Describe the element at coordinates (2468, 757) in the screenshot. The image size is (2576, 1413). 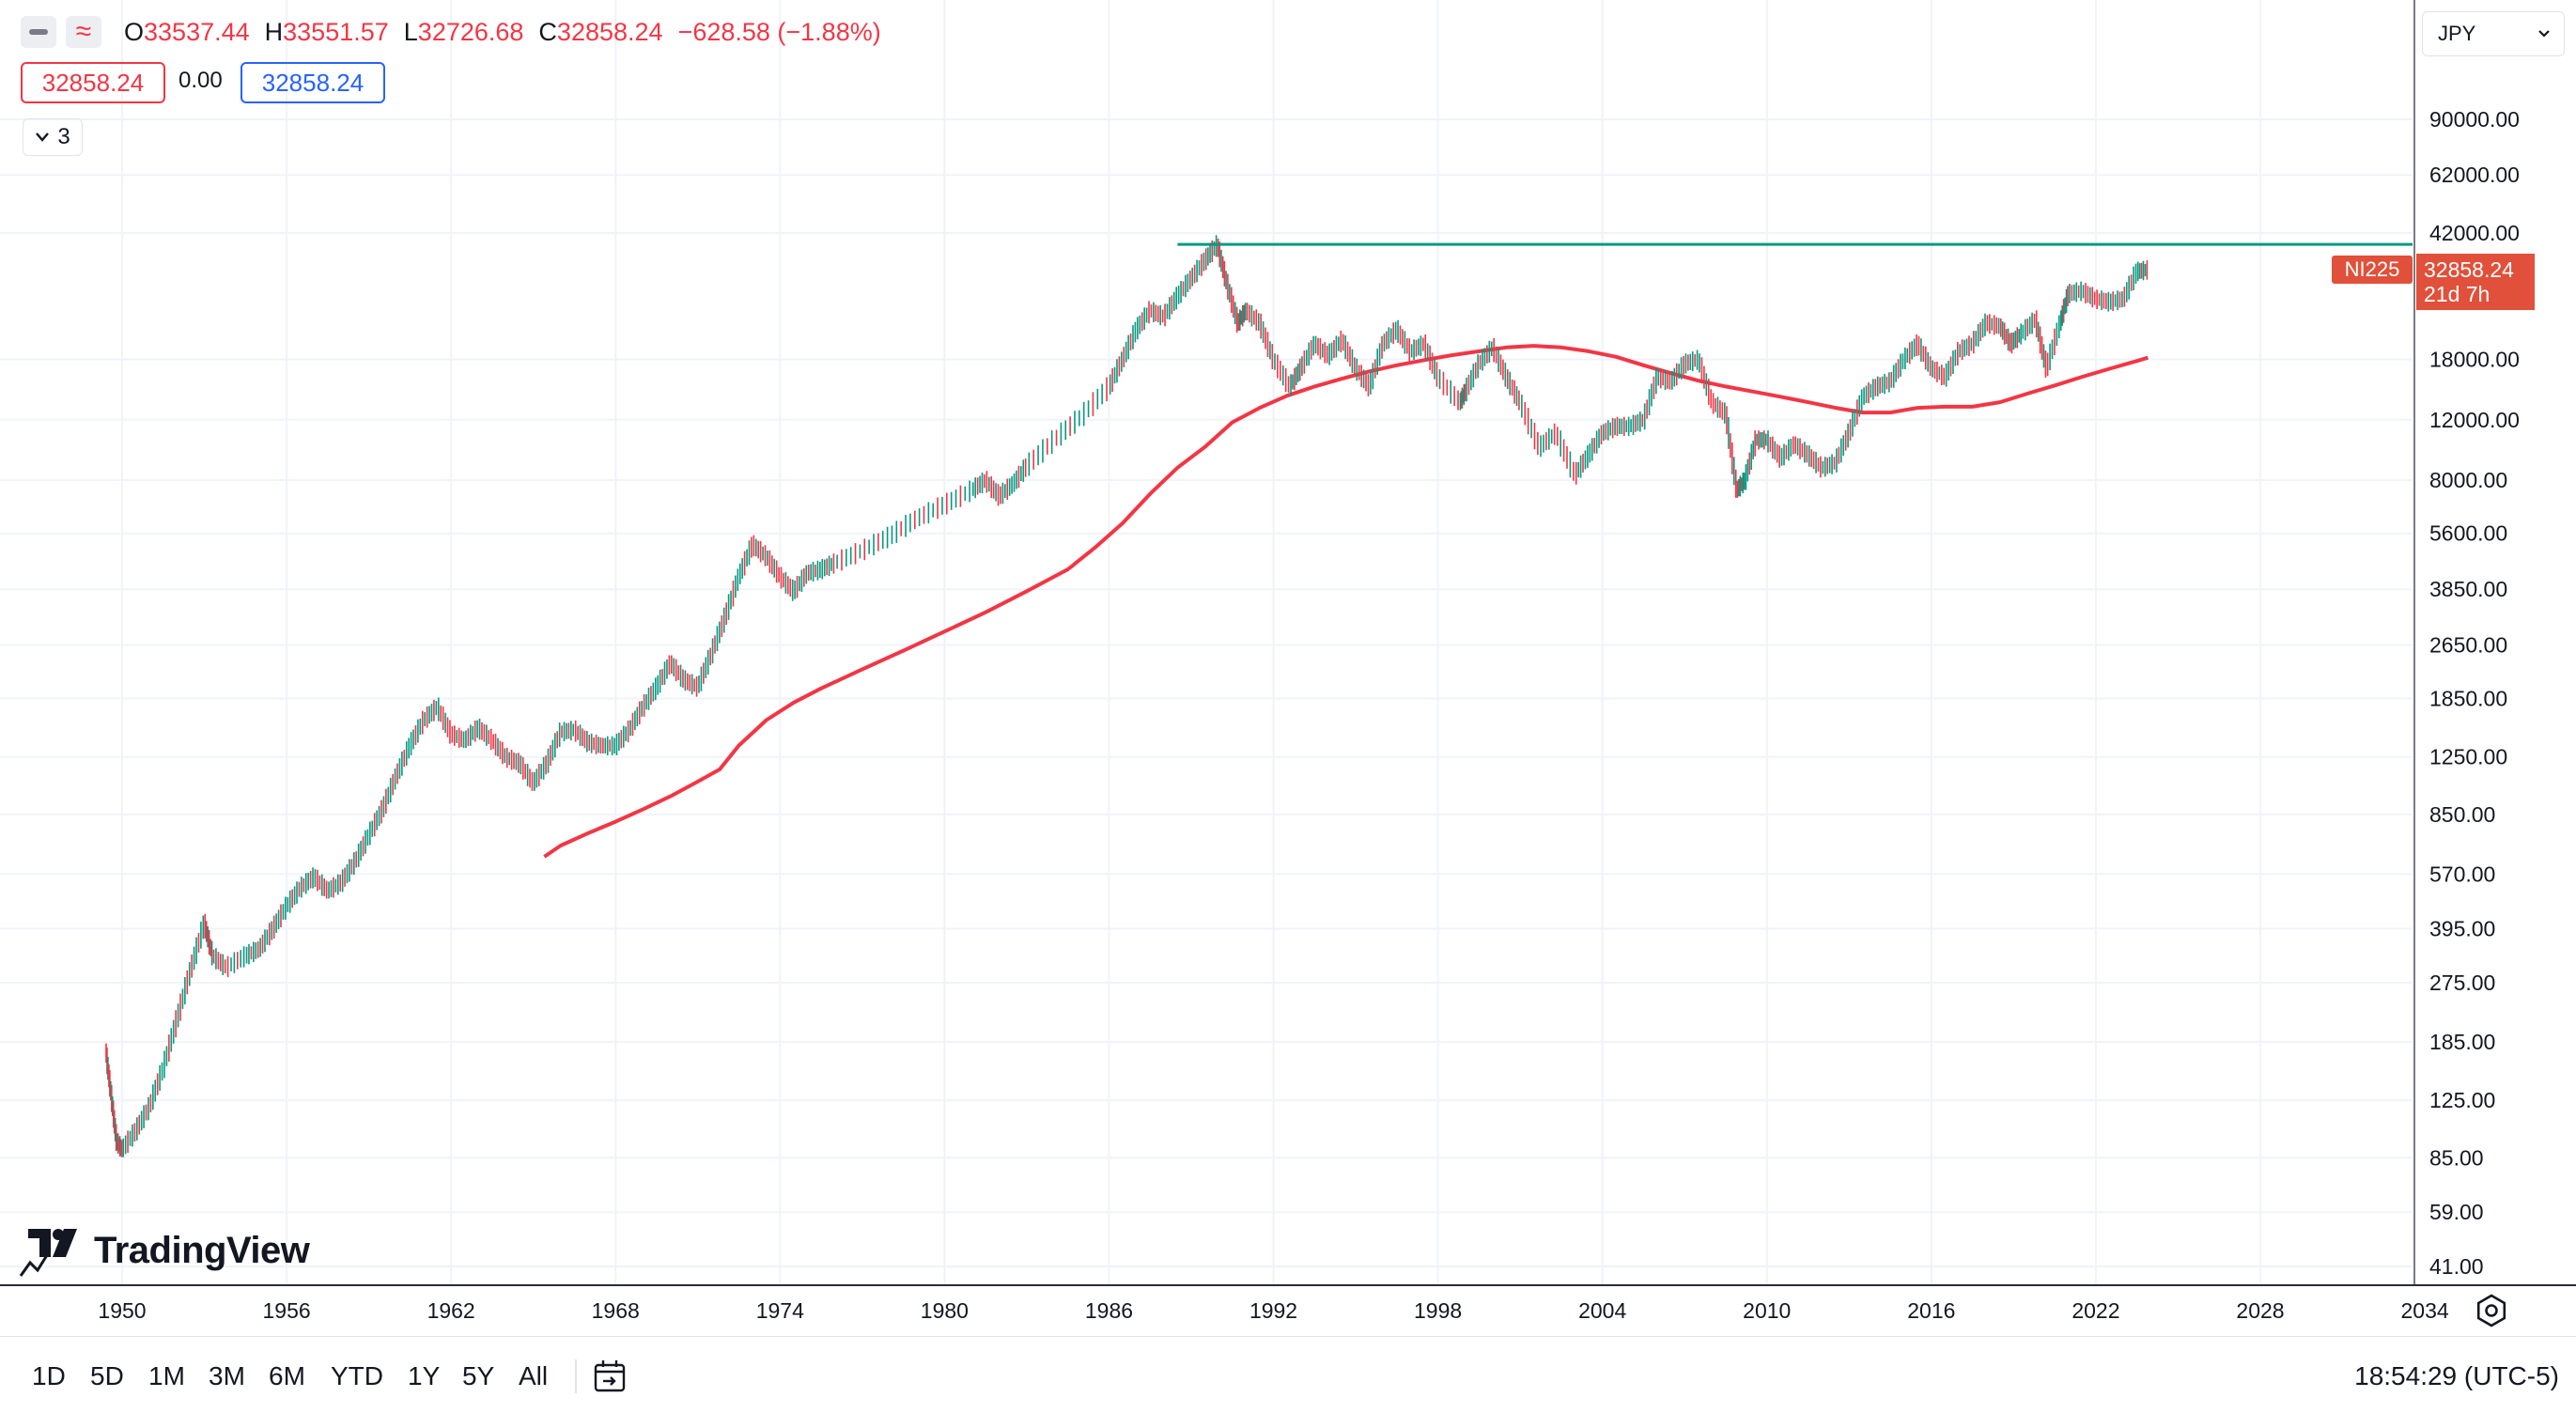
I see `y-tick-label: 1250.00` at that location.